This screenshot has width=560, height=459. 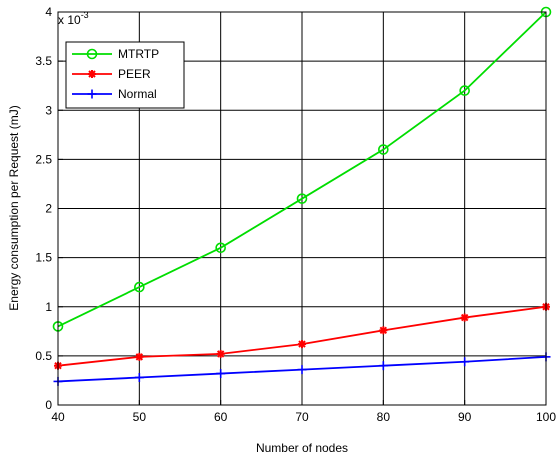 I want to click on legend-label-normal: Normal, so click(x=137, y=94).